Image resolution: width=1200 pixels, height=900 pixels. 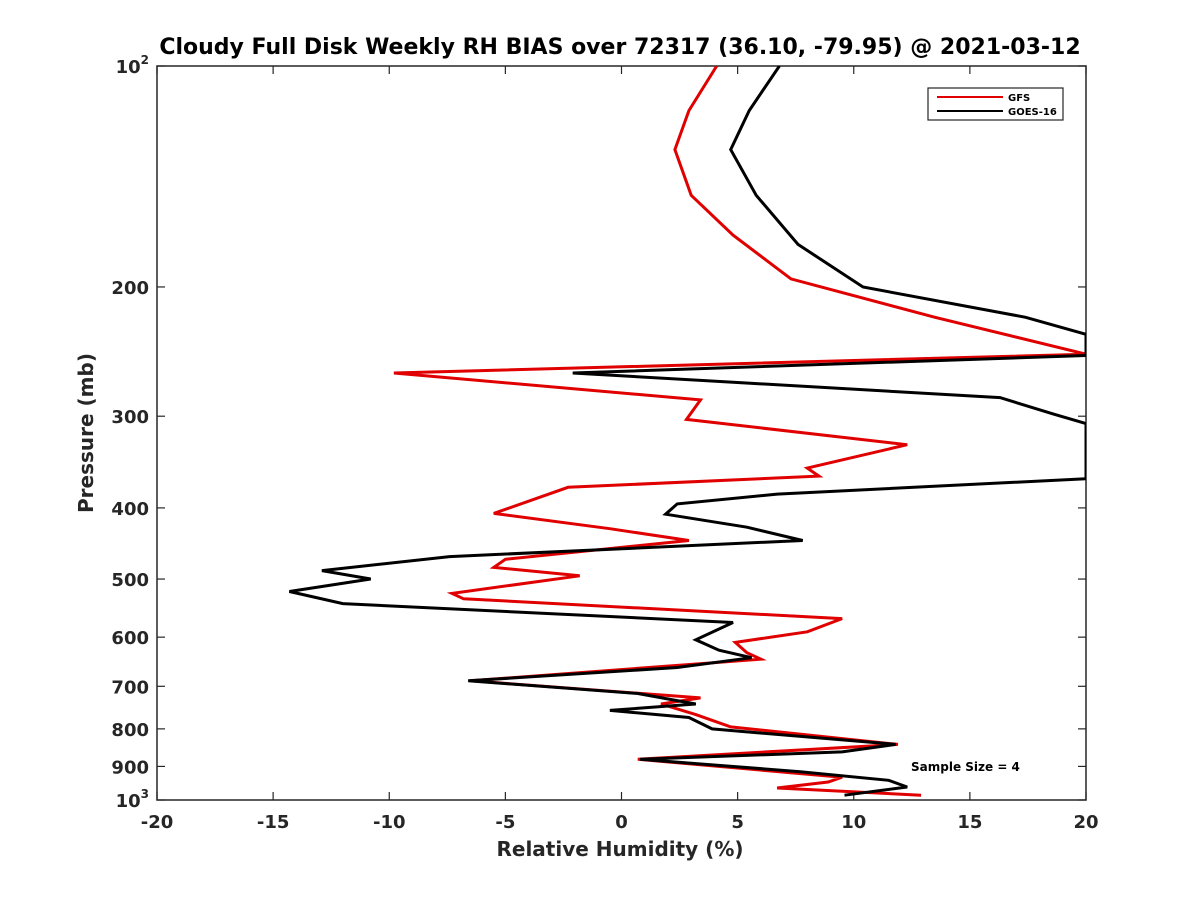 What do you see at coordinates (130, 730) in the screenshot?
I see `y-tick-label: 800` at bounding box center [130, 730].